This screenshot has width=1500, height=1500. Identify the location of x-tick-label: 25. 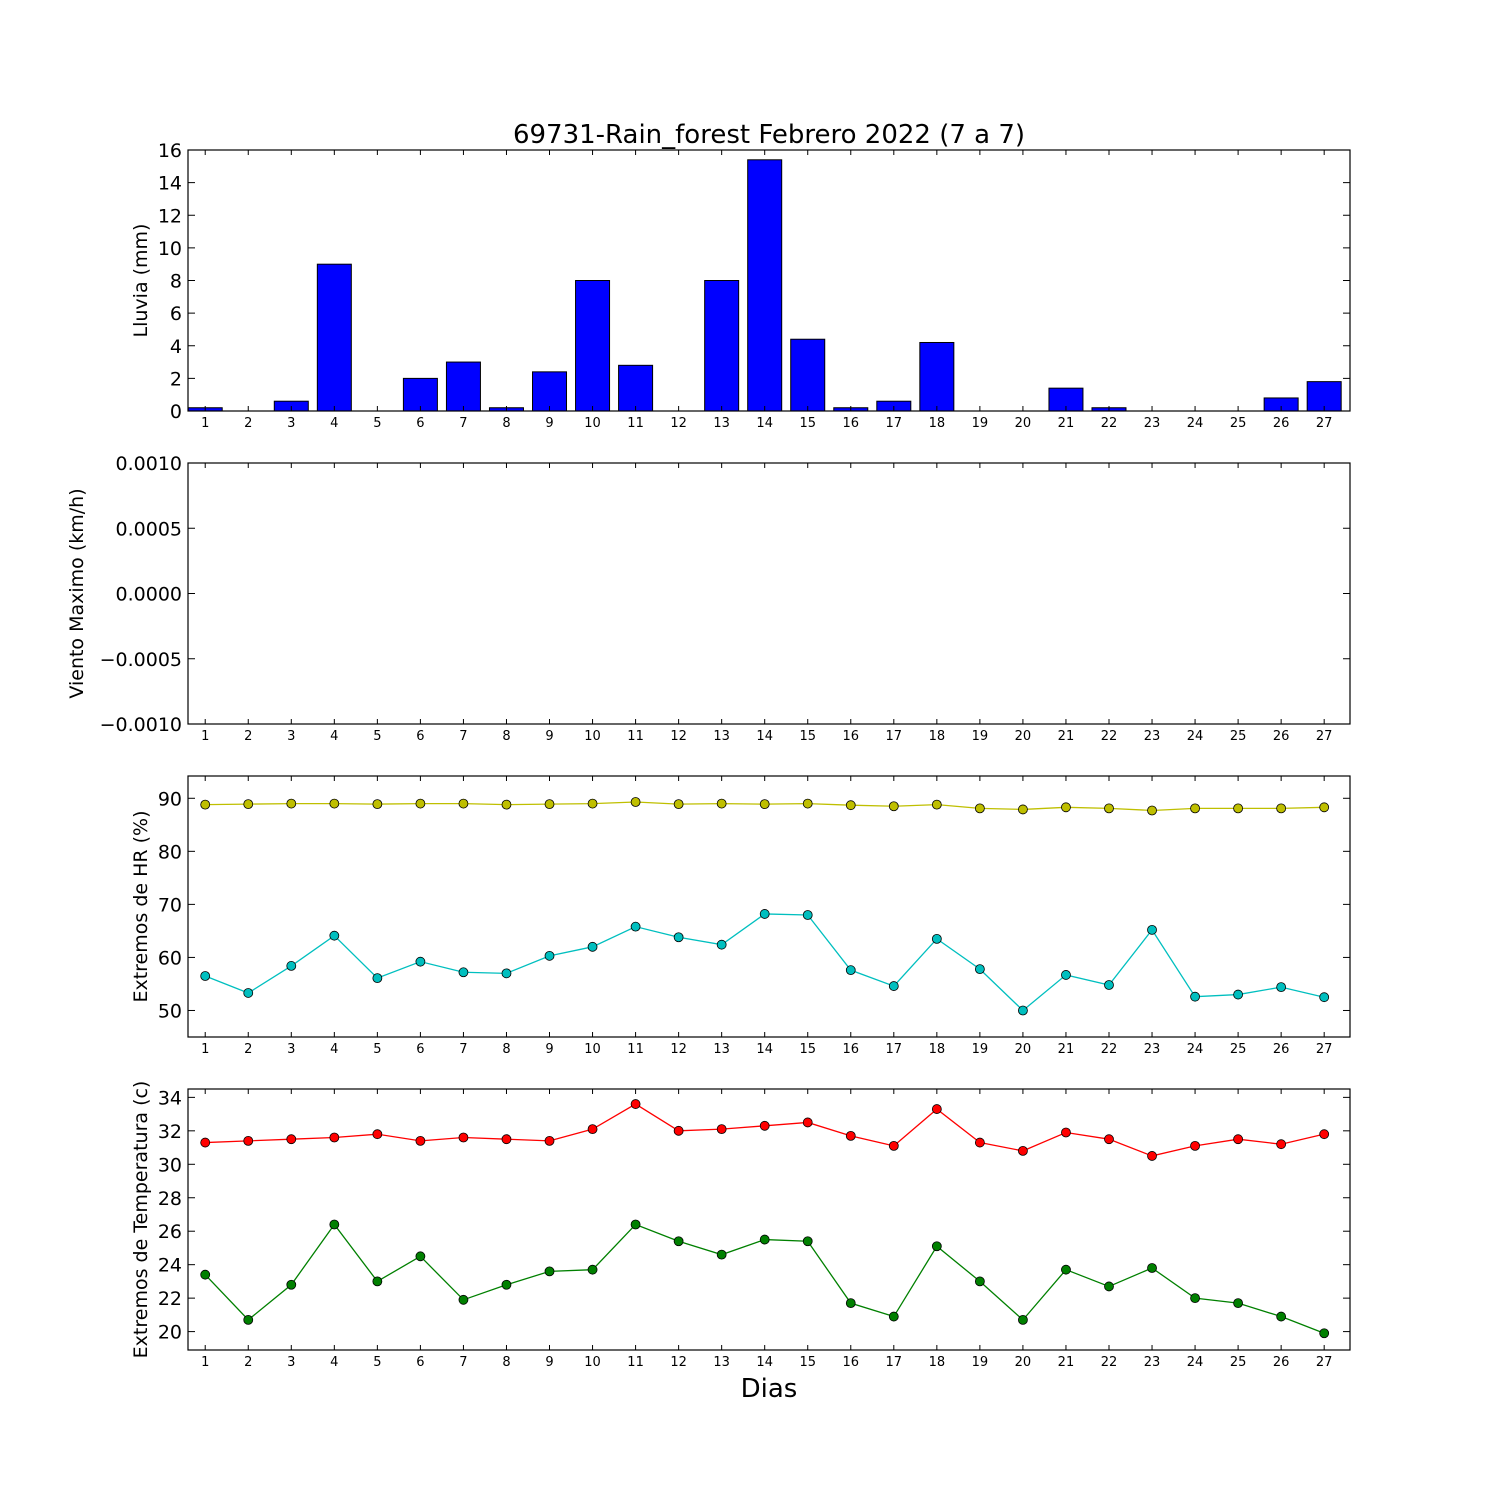
(1238, 423).